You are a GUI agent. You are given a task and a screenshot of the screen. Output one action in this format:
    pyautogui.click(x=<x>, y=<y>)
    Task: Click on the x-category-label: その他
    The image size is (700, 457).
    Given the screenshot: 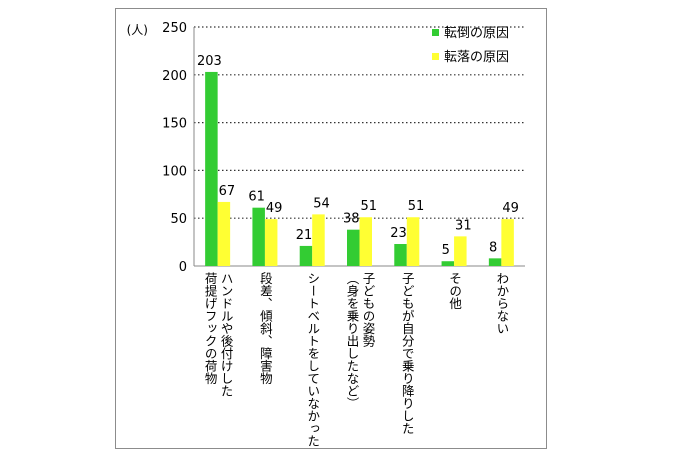 What is the action you would take?
    pyautogui.click(x=455, y=291)
    